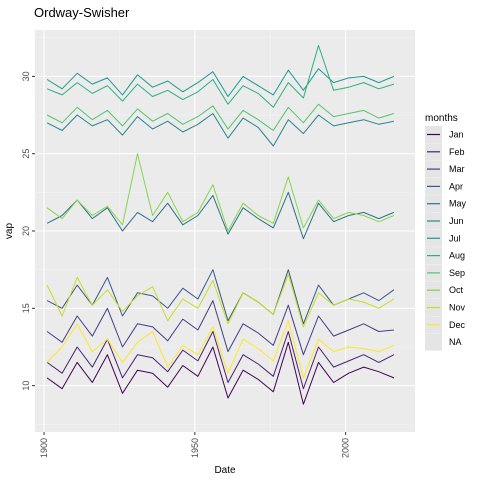 This screenshot has width=480, height=480. What do you see at coordinates (457, 308) in the screenshot?
I see `legend-label-nov: Nov` at bounding box center [457, 308].